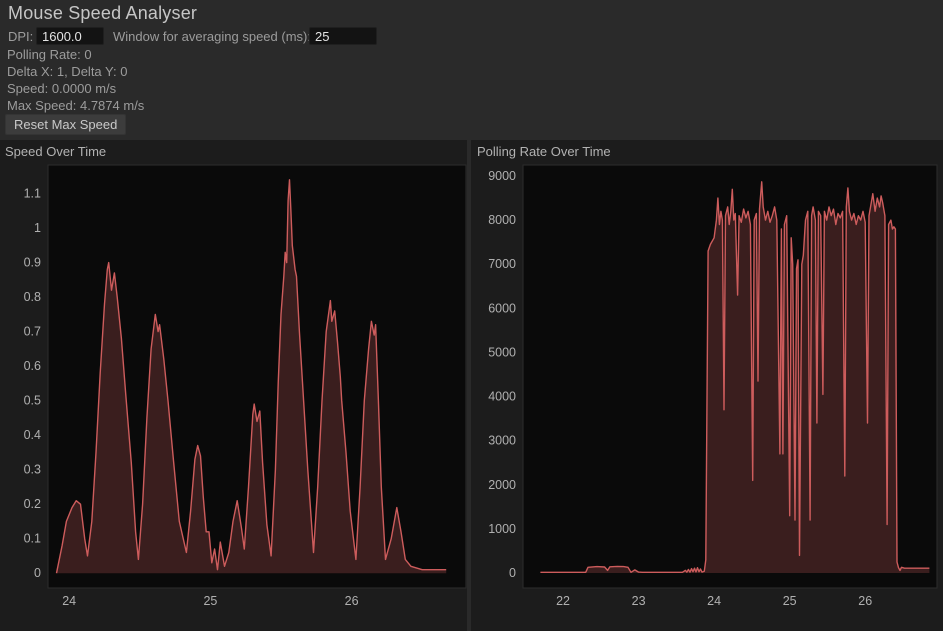 This screenshot has height=631, width=943. Describe the element at coordinates (502, 374) in the screenshot. I see `y-axis-labels: 0 1000 2000 3000 4000 5000 6000 7000 8000 9000` at that location.